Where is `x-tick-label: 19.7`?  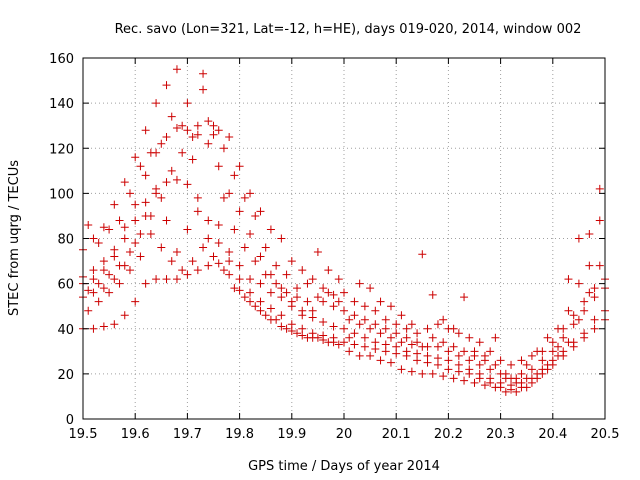 x-tick-label: 19.7 is located at coordinates (187, 434).